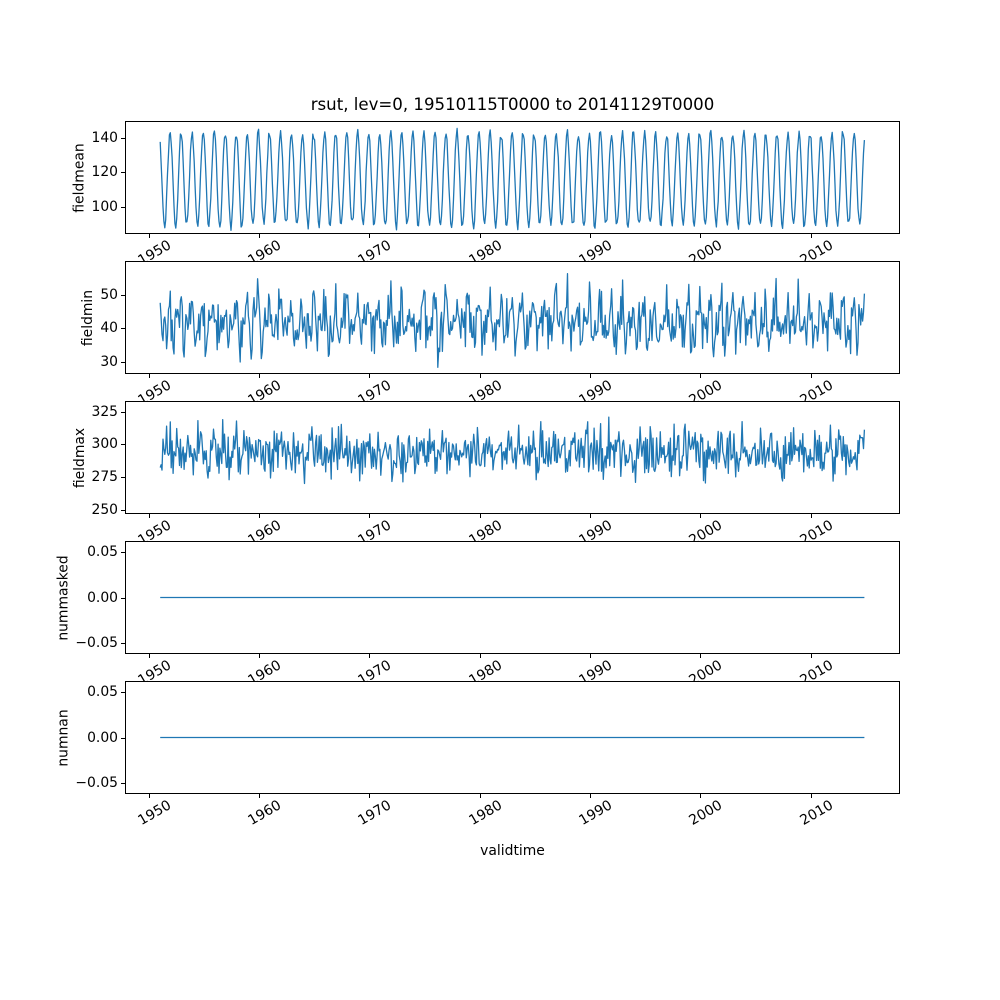 This screenshot has width=1000, height=1000. Describe the element at coordinates (154, 813) in the screenshot. I see `x-tick-label: 1950` at that location.